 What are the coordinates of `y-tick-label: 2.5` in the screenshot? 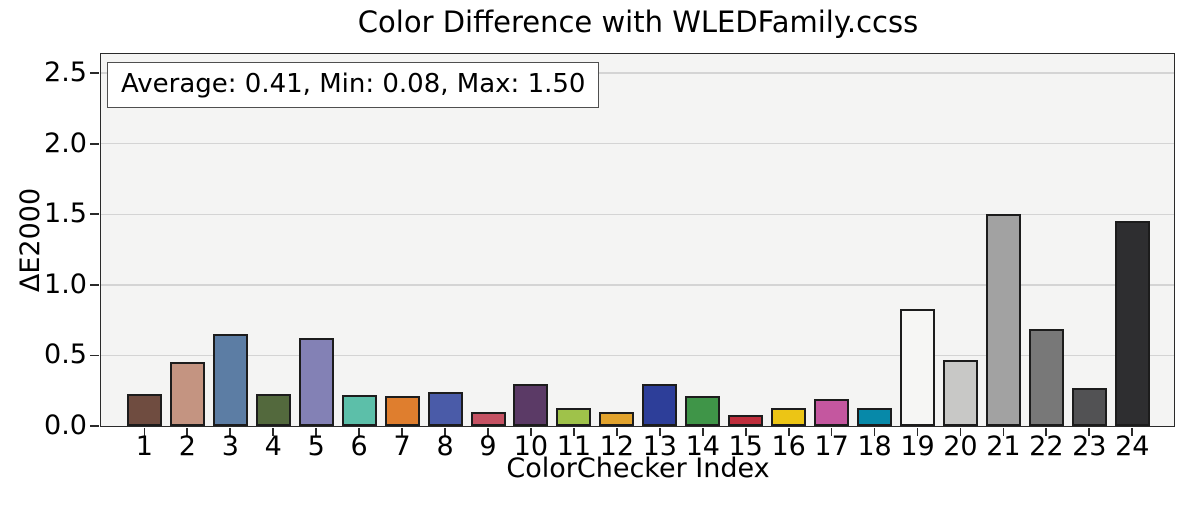 It's located at (65, 73).